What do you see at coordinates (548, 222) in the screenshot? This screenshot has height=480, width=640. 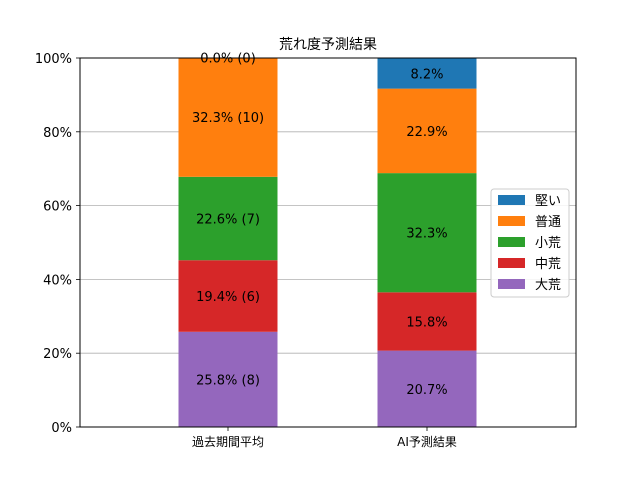 I see `legend-label: 普通` at bounding box center [548, 222].